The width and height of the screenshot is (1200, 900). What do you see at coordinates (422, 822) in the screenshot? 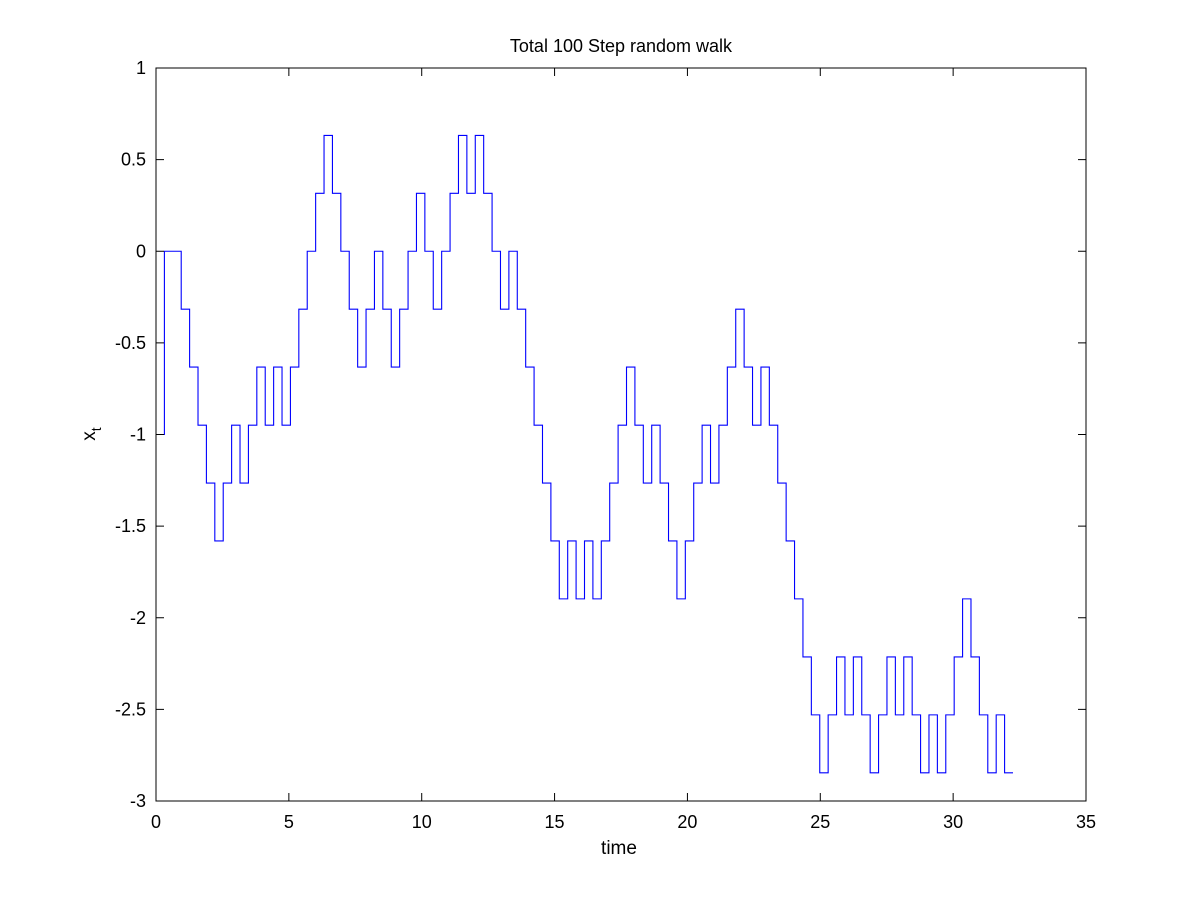
I see `x-tick-label: 10` at bounding box center [422, 822].